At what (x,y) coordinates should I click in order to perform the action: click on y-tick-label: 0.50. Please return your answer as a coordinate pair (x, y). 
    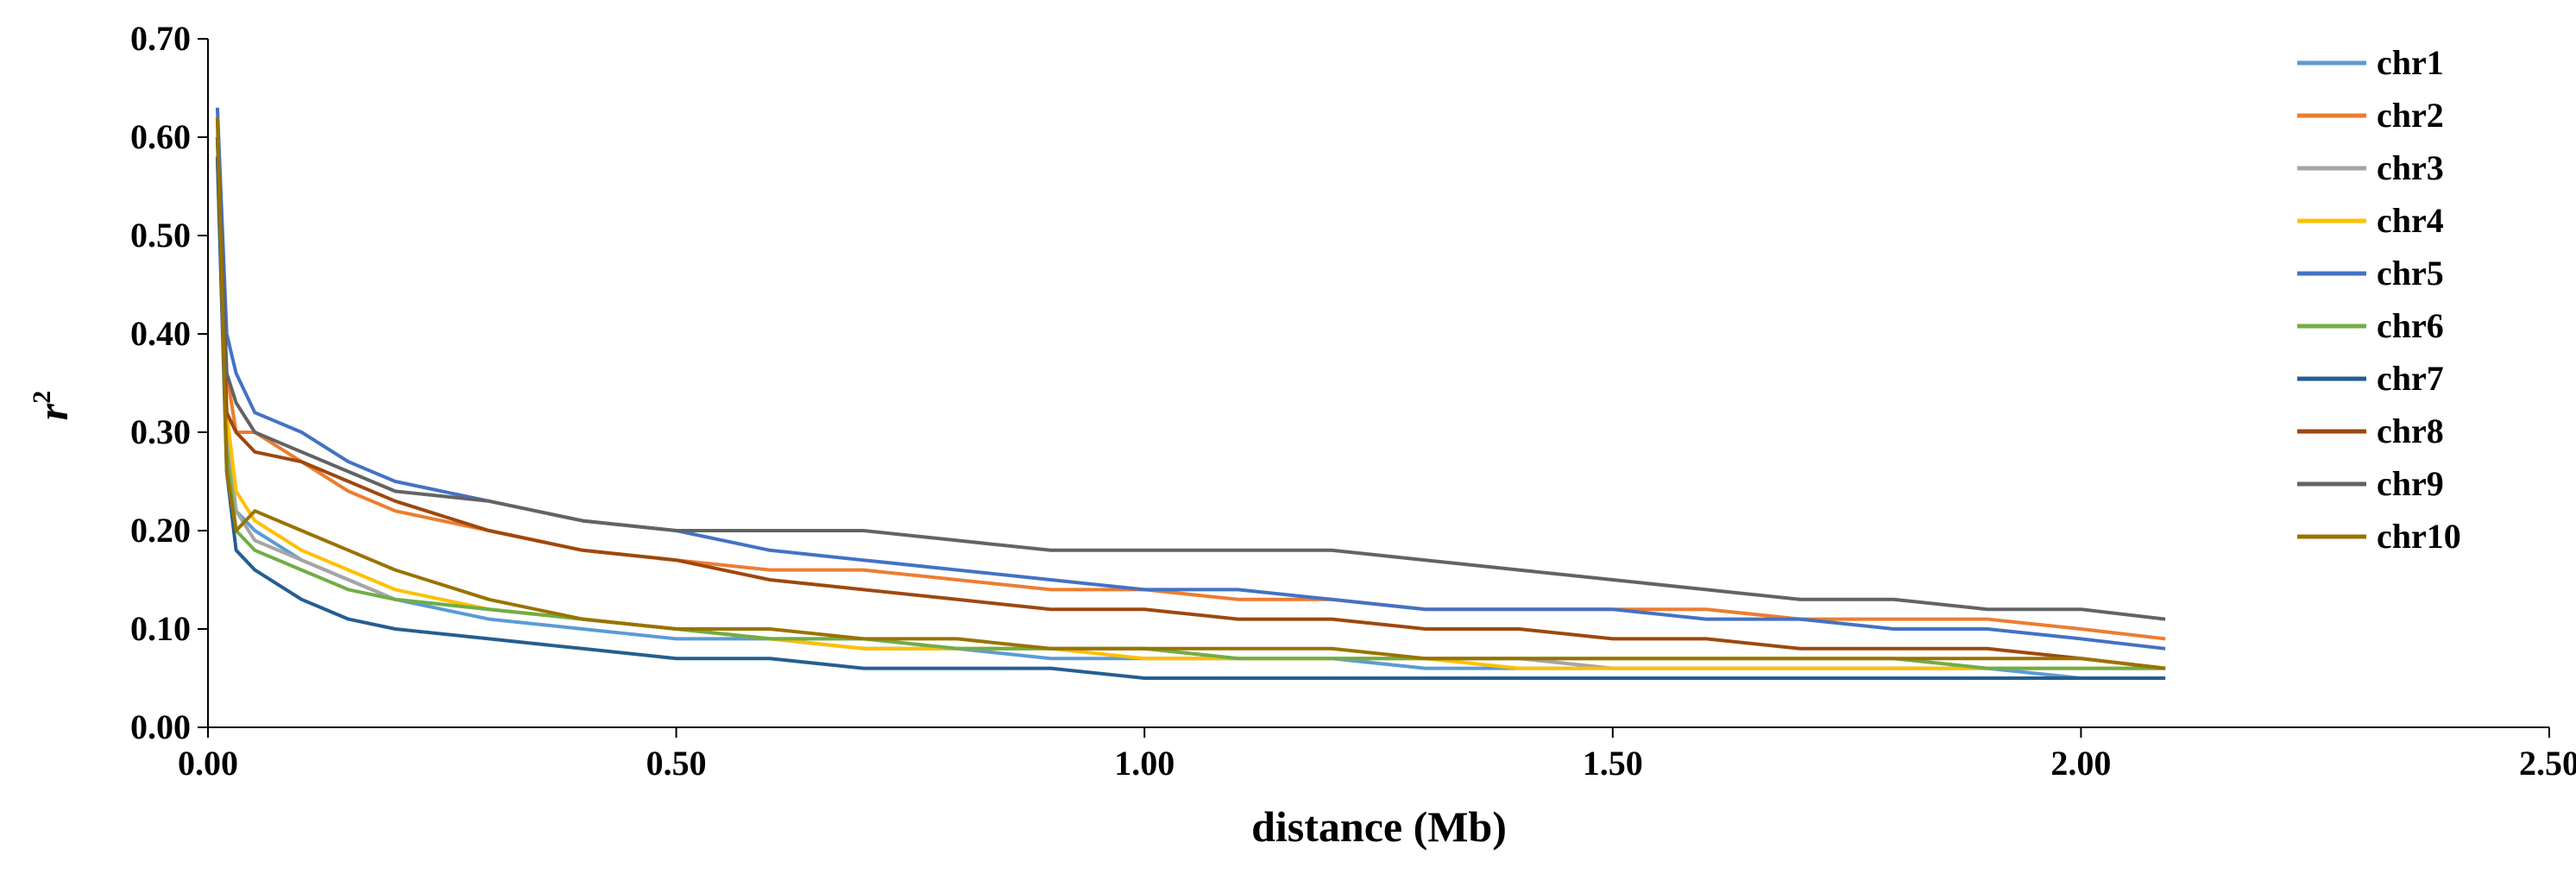
    Looking at the image, I should click on (160, 236).